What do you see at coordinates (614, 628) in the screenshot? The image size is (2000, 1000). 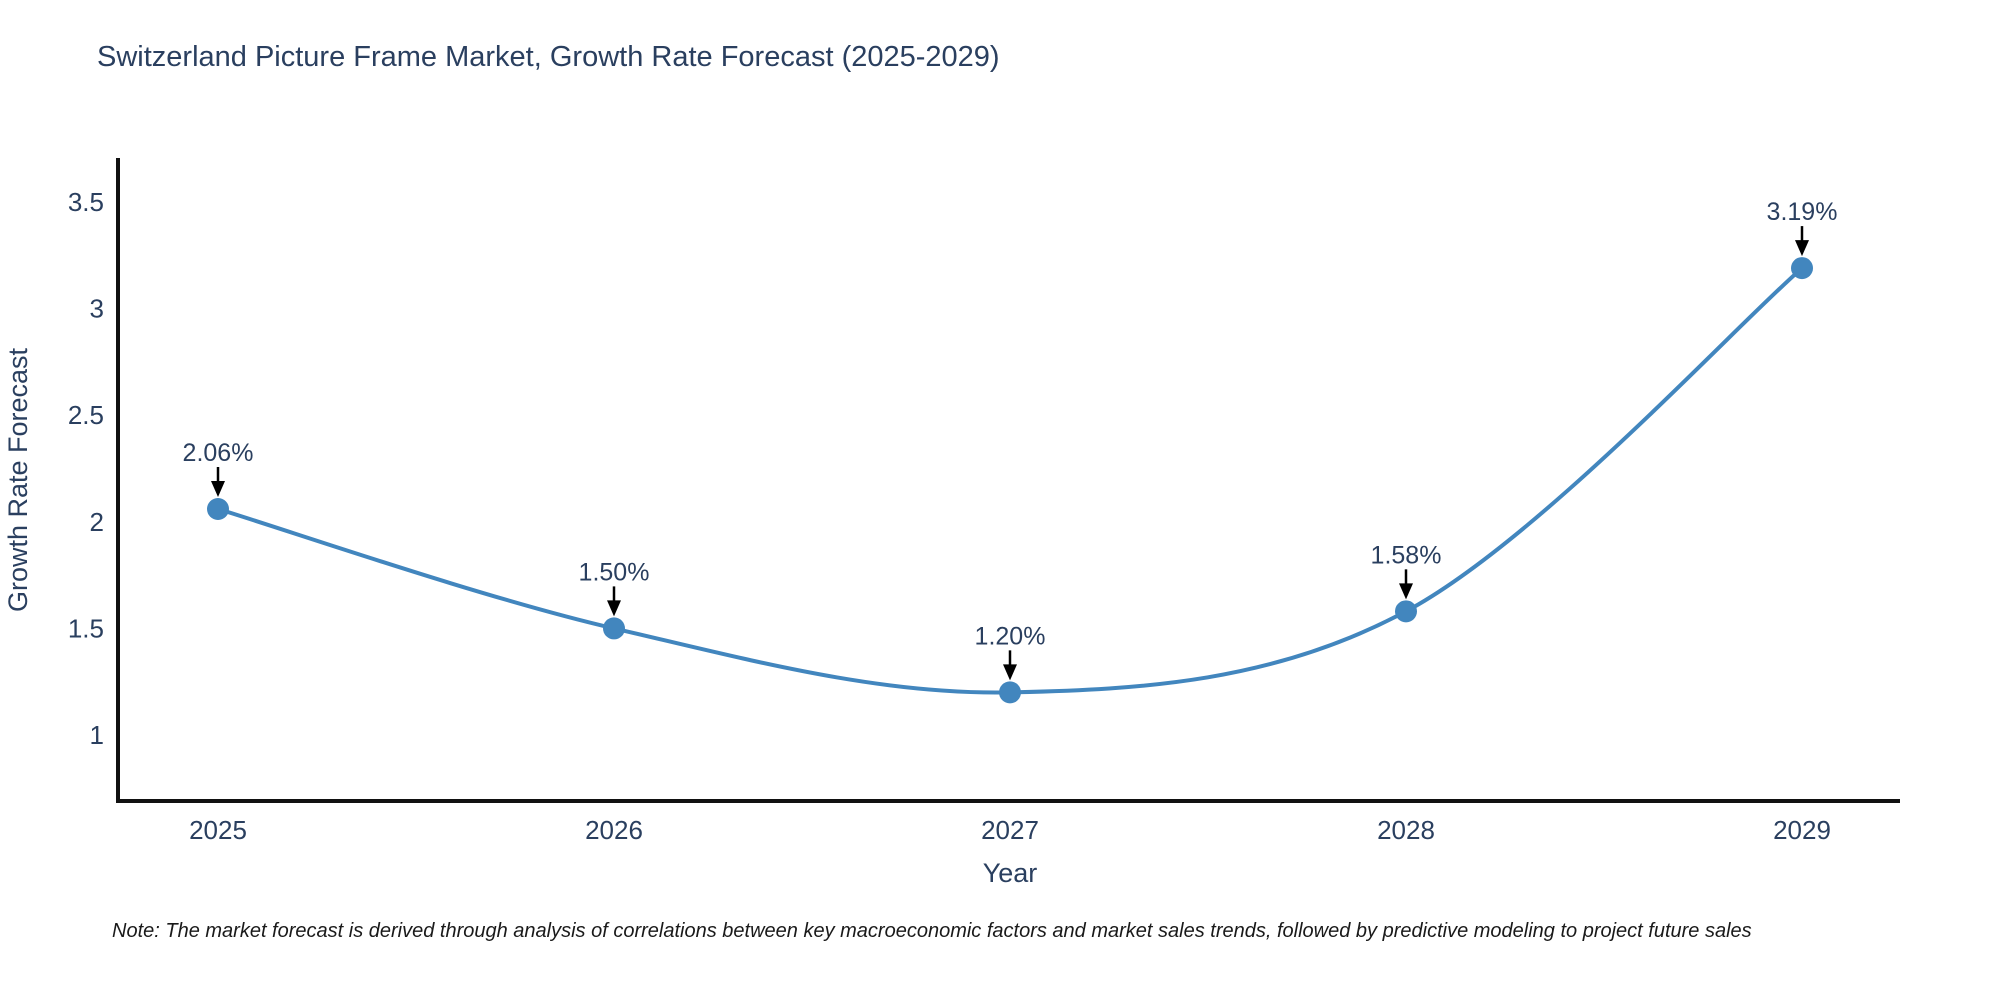 I see `data-point-2026` at bounding box center [614, 628].